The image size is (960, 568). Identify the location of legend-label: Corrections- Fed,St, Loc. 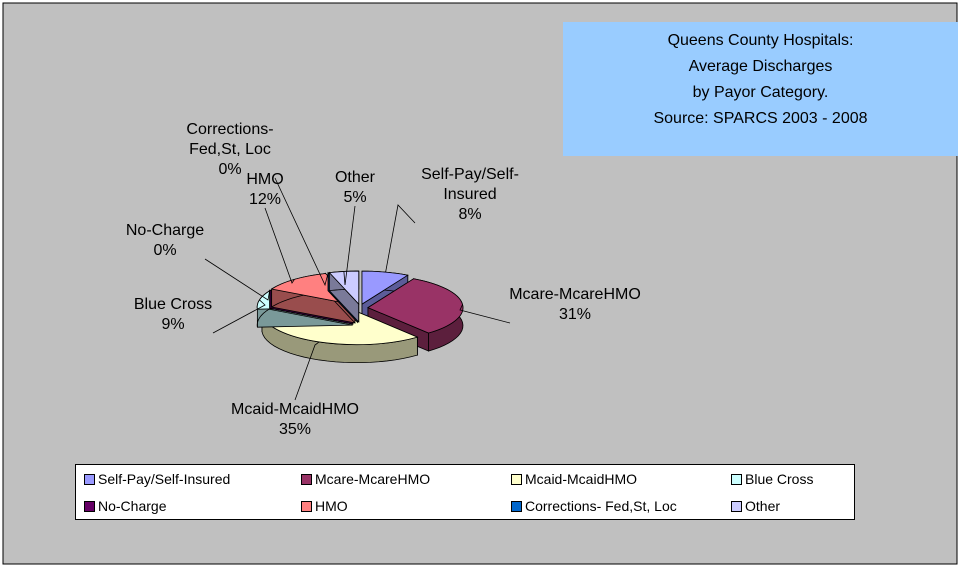
(601, 506).